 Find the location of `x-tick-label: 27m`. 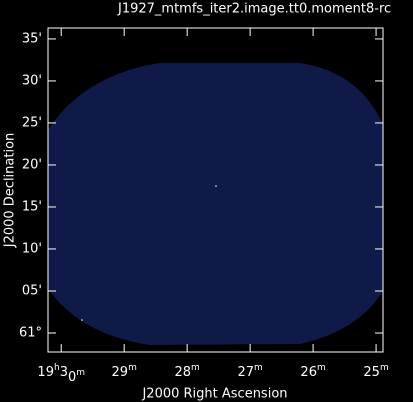

x-tick-label: 27m is located at coordinates (249, 371).